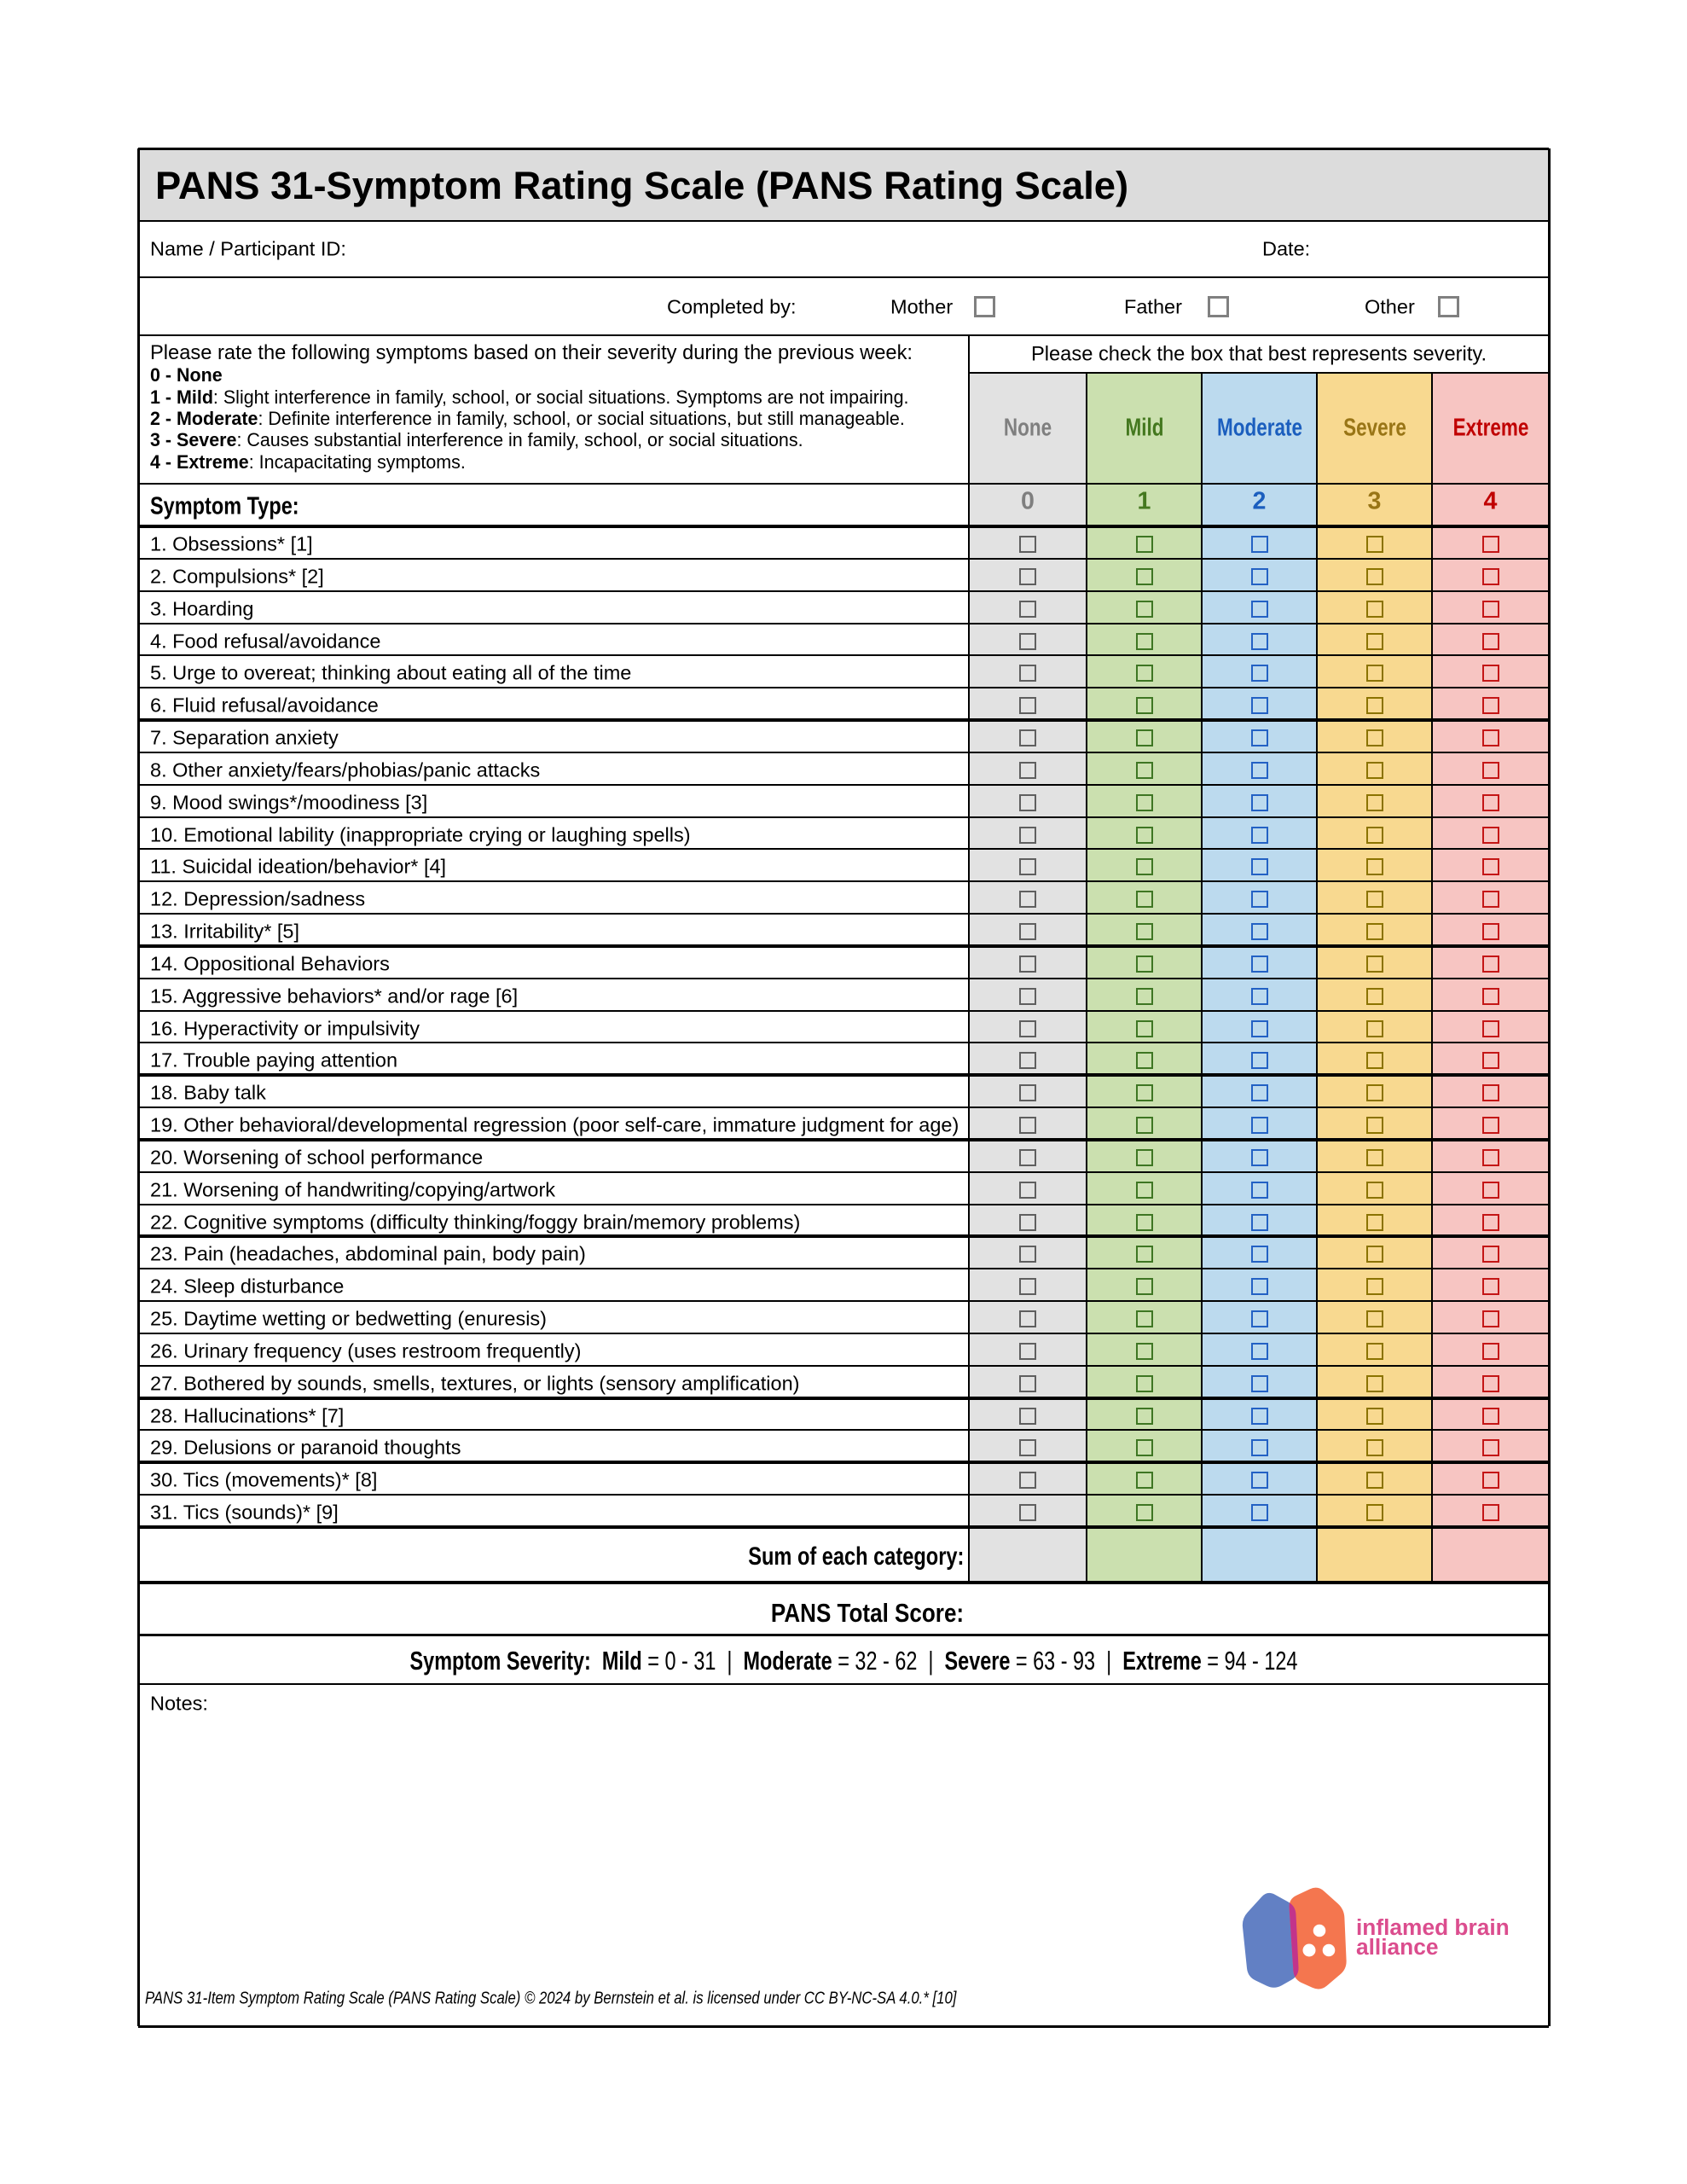  What do you see at coordinates (1433, 1927) in the screenshot?
I see `svg-text: inflamed brain` at bounding box center [1433, 1927].